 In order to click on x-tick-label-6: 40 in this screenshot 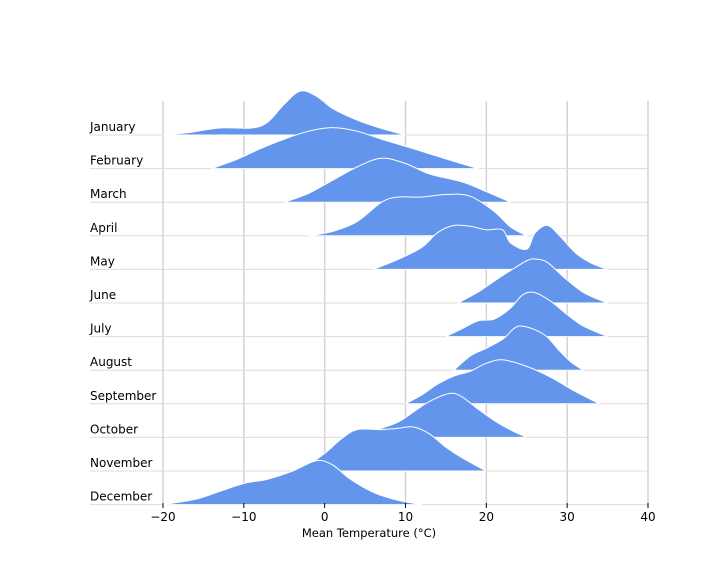, I will do `click(647, 517)`.